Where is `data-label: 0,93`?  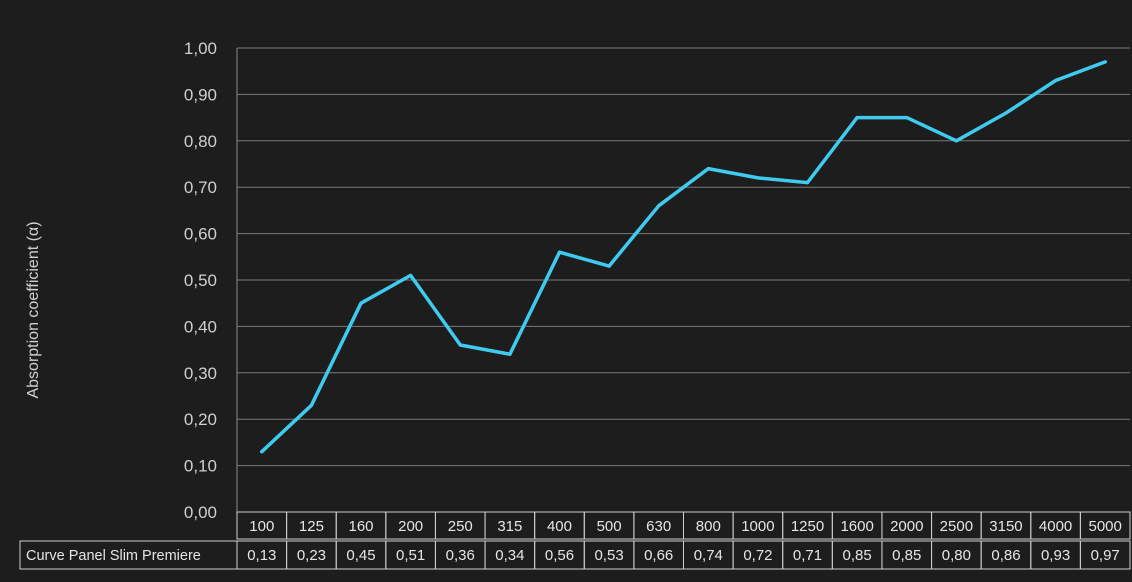 data-label: 0,93 is located at coordinates (1055, 555).